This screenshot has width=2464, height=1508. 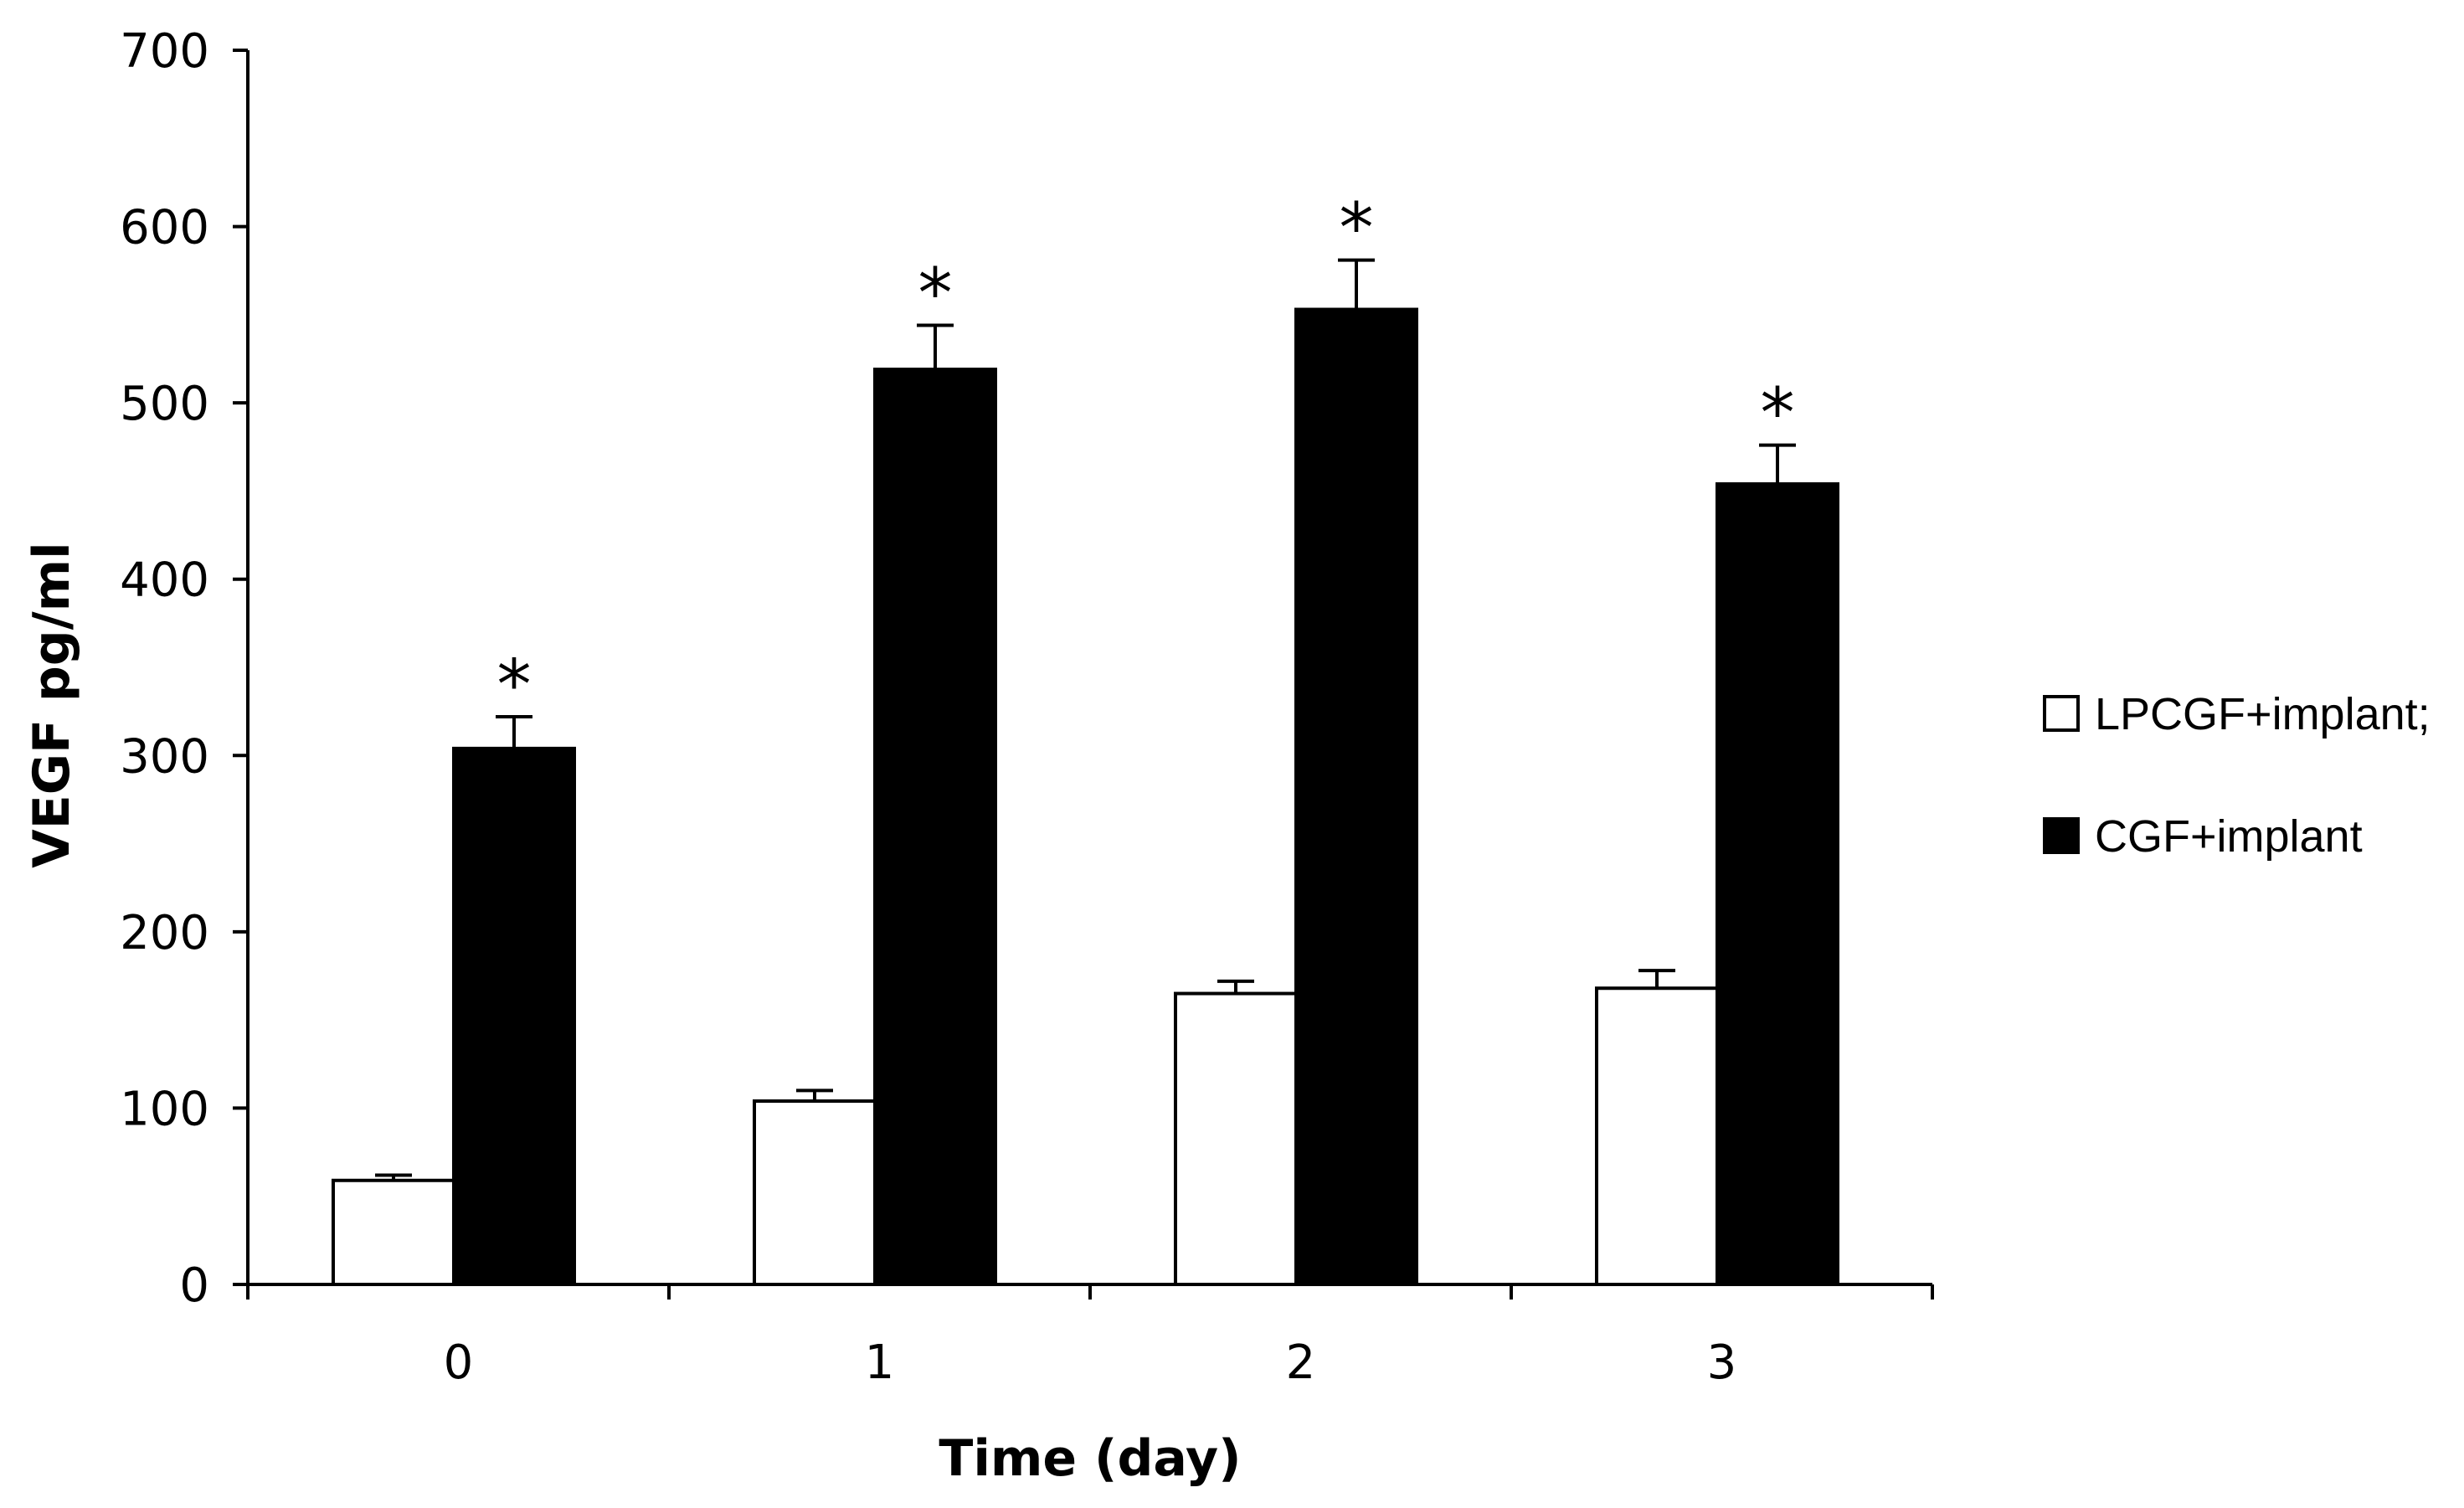 What do you see at coordinates (194, 1285) in the screenshot?
I see `y-tick-label: 0` at bounding box center [194, 1285].